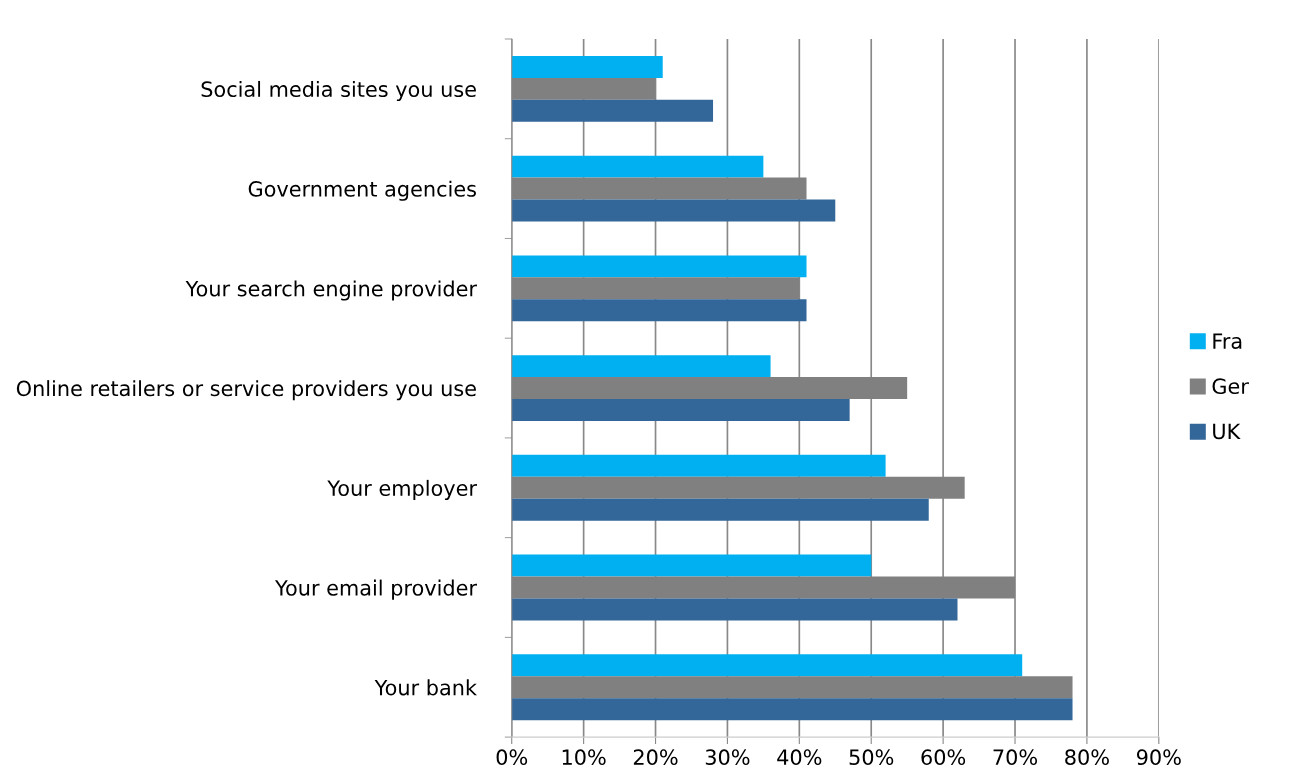 This screenshot has height=780, width=1289. What do you see at coordinates (1087, 757) in the screenshot?
I see `x-tick-label: 80%` at bounding box center [1087, 757].